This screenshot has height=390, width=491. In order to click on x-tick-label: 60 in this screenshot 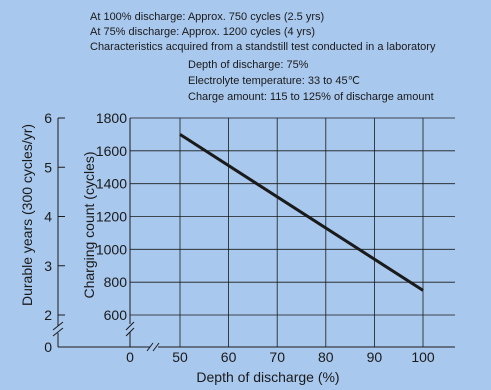, I will do `click(229, 357)`.